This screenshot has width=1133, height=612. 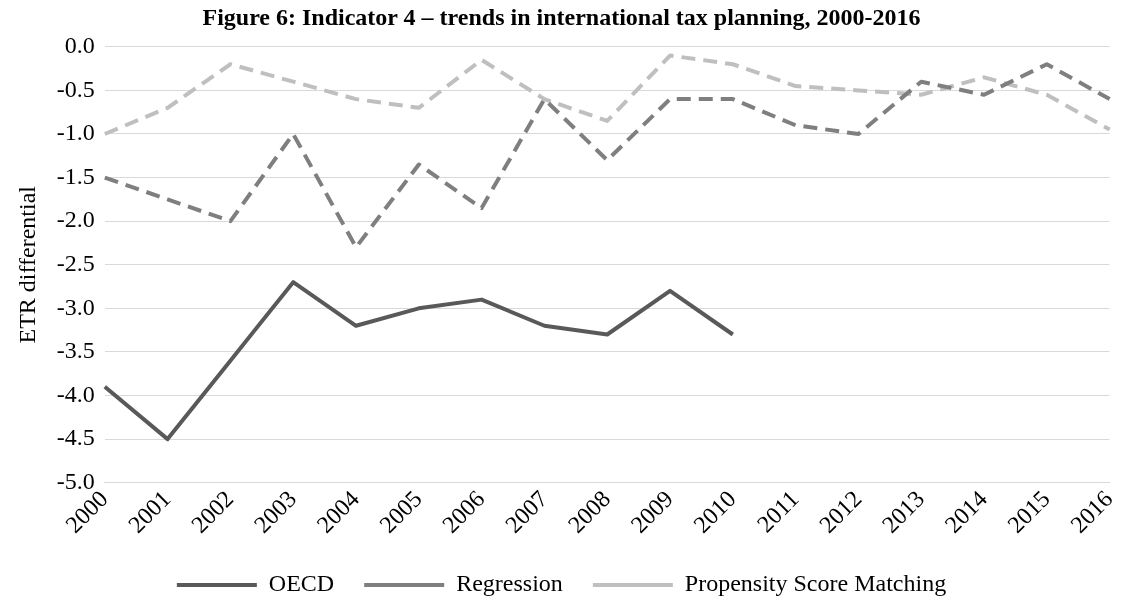 What do you see at coordinates (75, 393) in the screenshot?
I see `y-tick-label: -4.0` at bounding box center [75, 393].